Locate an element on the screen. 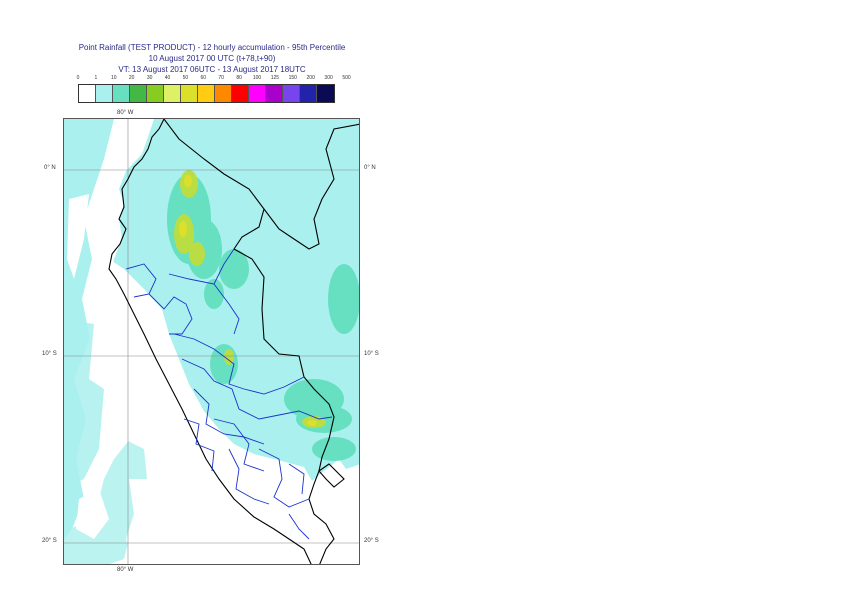 This screenshot has width=842, height=596. lat-label-right-0: 0° N is located at coordinates (370, 168).